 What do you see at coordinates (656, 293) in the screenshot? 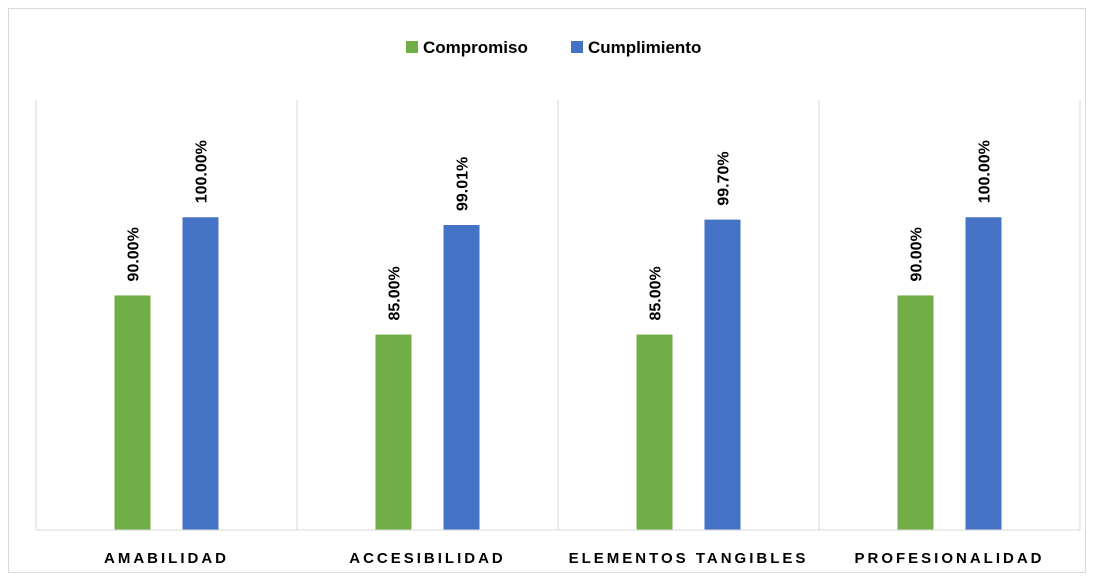
I see `data-label-compromiso-elementos-tangibles: 85.00%` at bounding box center [656, 293].